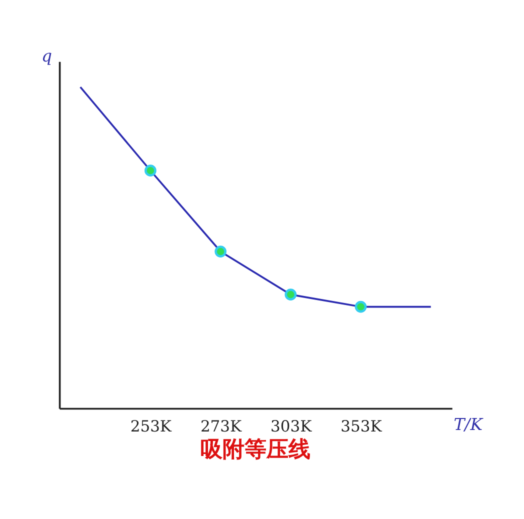 The width and height of the screenshot is (524, 519). I want to click on x-tick-label: 273K, so click(221, 427).